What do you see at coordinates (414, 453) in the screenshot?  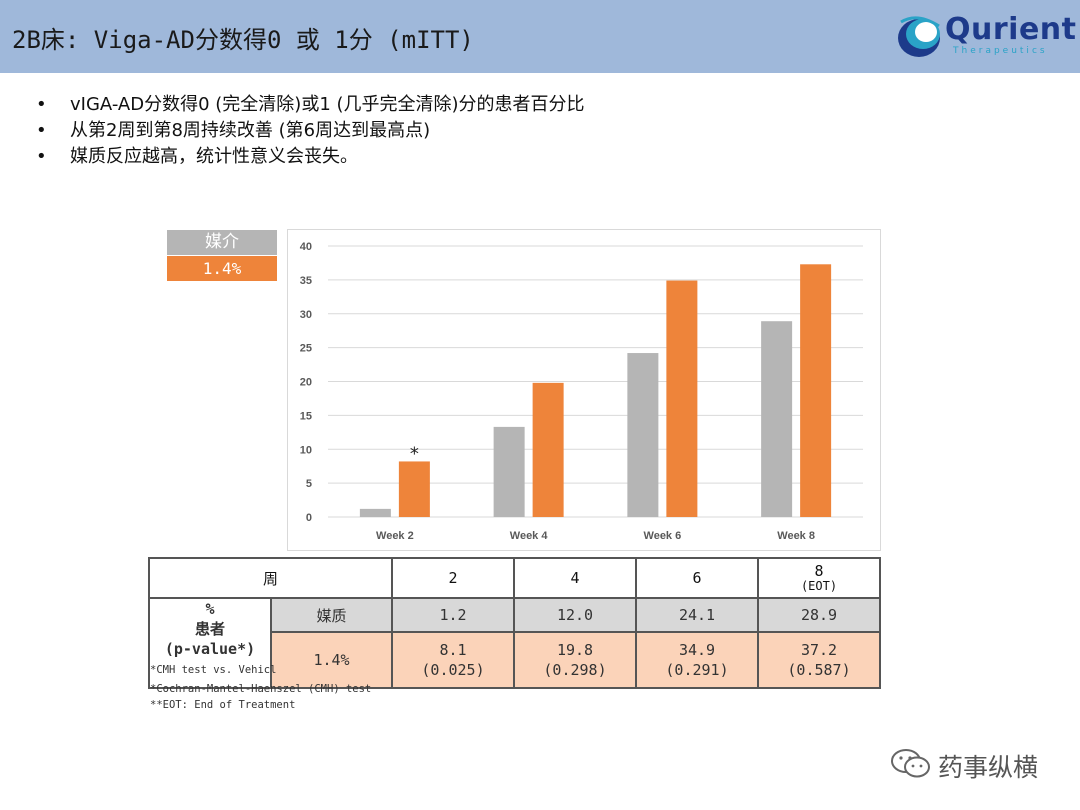 I see `significance-marker: *` at bounding box center [414, 453].